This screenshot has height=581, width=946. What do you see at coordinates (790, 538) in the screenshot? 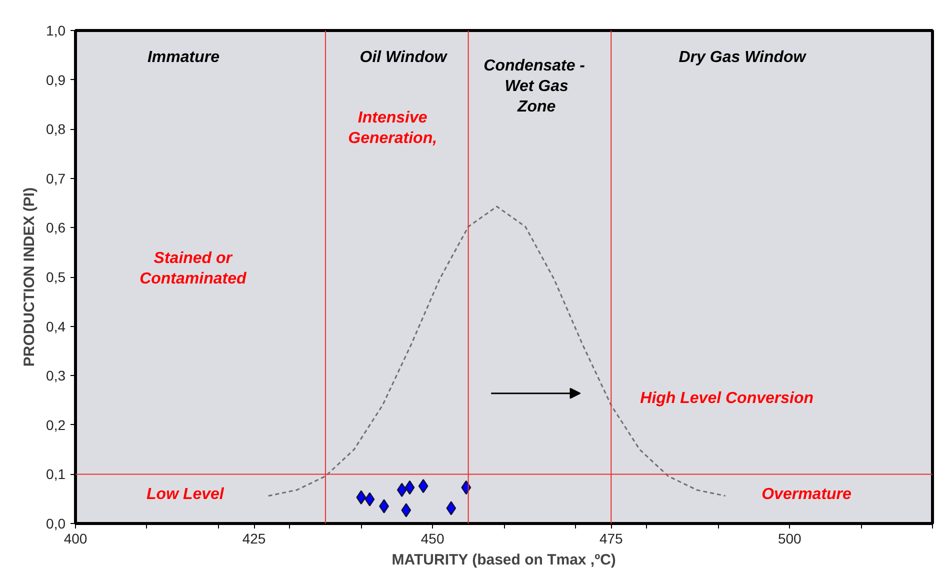
I see `x-tick-label: 500` at bounding box center [790, 538].